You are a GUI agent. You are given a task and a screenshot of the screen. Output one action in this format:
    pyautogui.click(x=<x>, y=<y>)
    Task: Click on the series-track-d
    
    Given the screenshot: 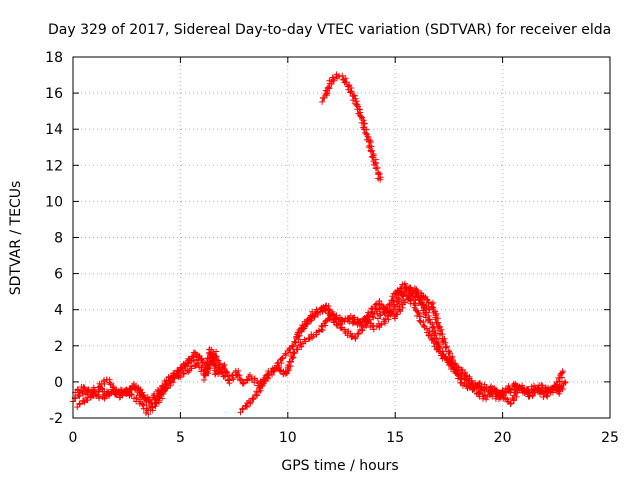 What is the action you would take?
    pyautogui.click(x=296, y=347)
    